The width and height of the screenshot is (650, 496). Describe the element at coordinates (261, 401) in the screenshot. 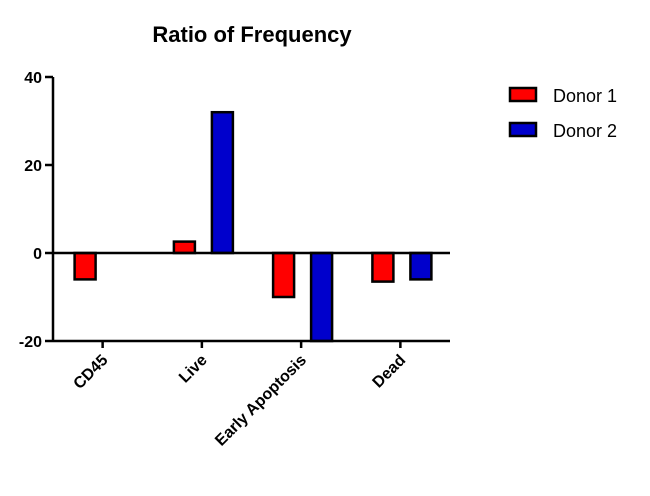

I see `x-category-label: Early Apoptosis` at that location.